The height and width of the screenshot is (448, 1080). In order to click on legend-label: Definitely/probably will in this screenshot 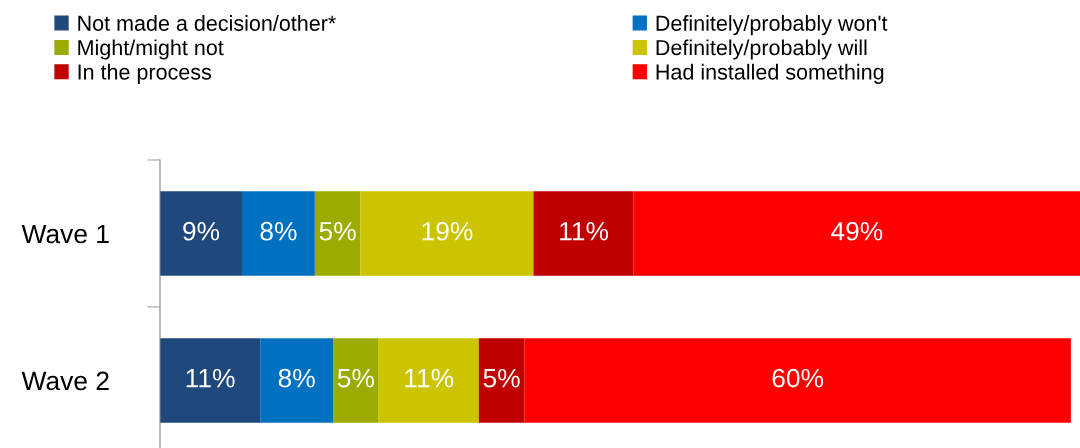, I will do `click(761, 49)`.